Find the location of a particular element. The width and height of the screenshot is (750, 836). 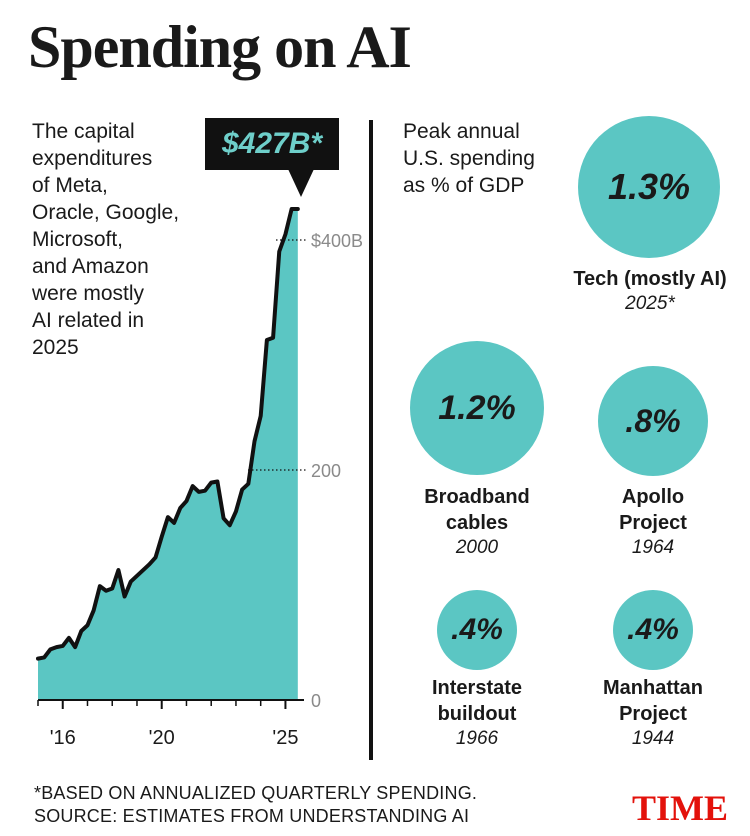

bubble-tech-value: 1.3% is located at coordinates (649, 186).